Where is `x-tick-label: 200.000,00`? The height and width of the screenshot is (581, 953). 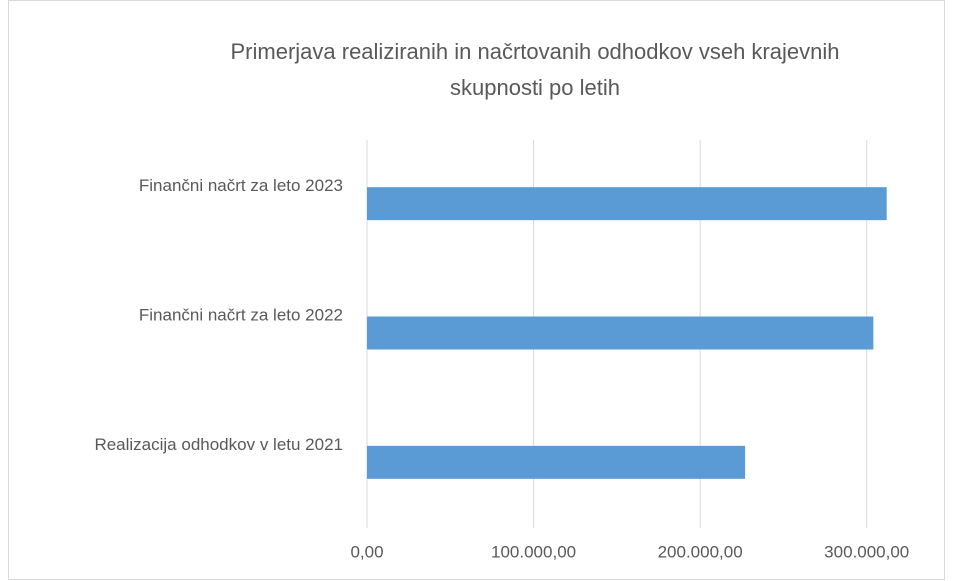
x-tick-label: 200.000,00 is located at coordinates (700, 551).